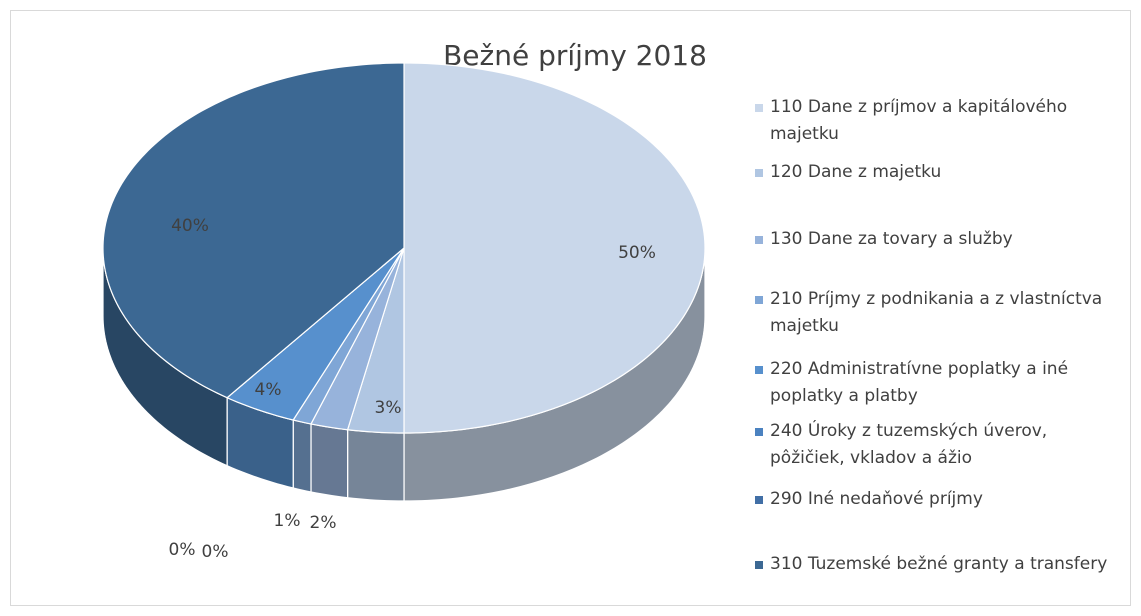 This screenshot has height=616, width=1141. I want to click on legend-label: 120 Dane z majetku, so click(856, 172).